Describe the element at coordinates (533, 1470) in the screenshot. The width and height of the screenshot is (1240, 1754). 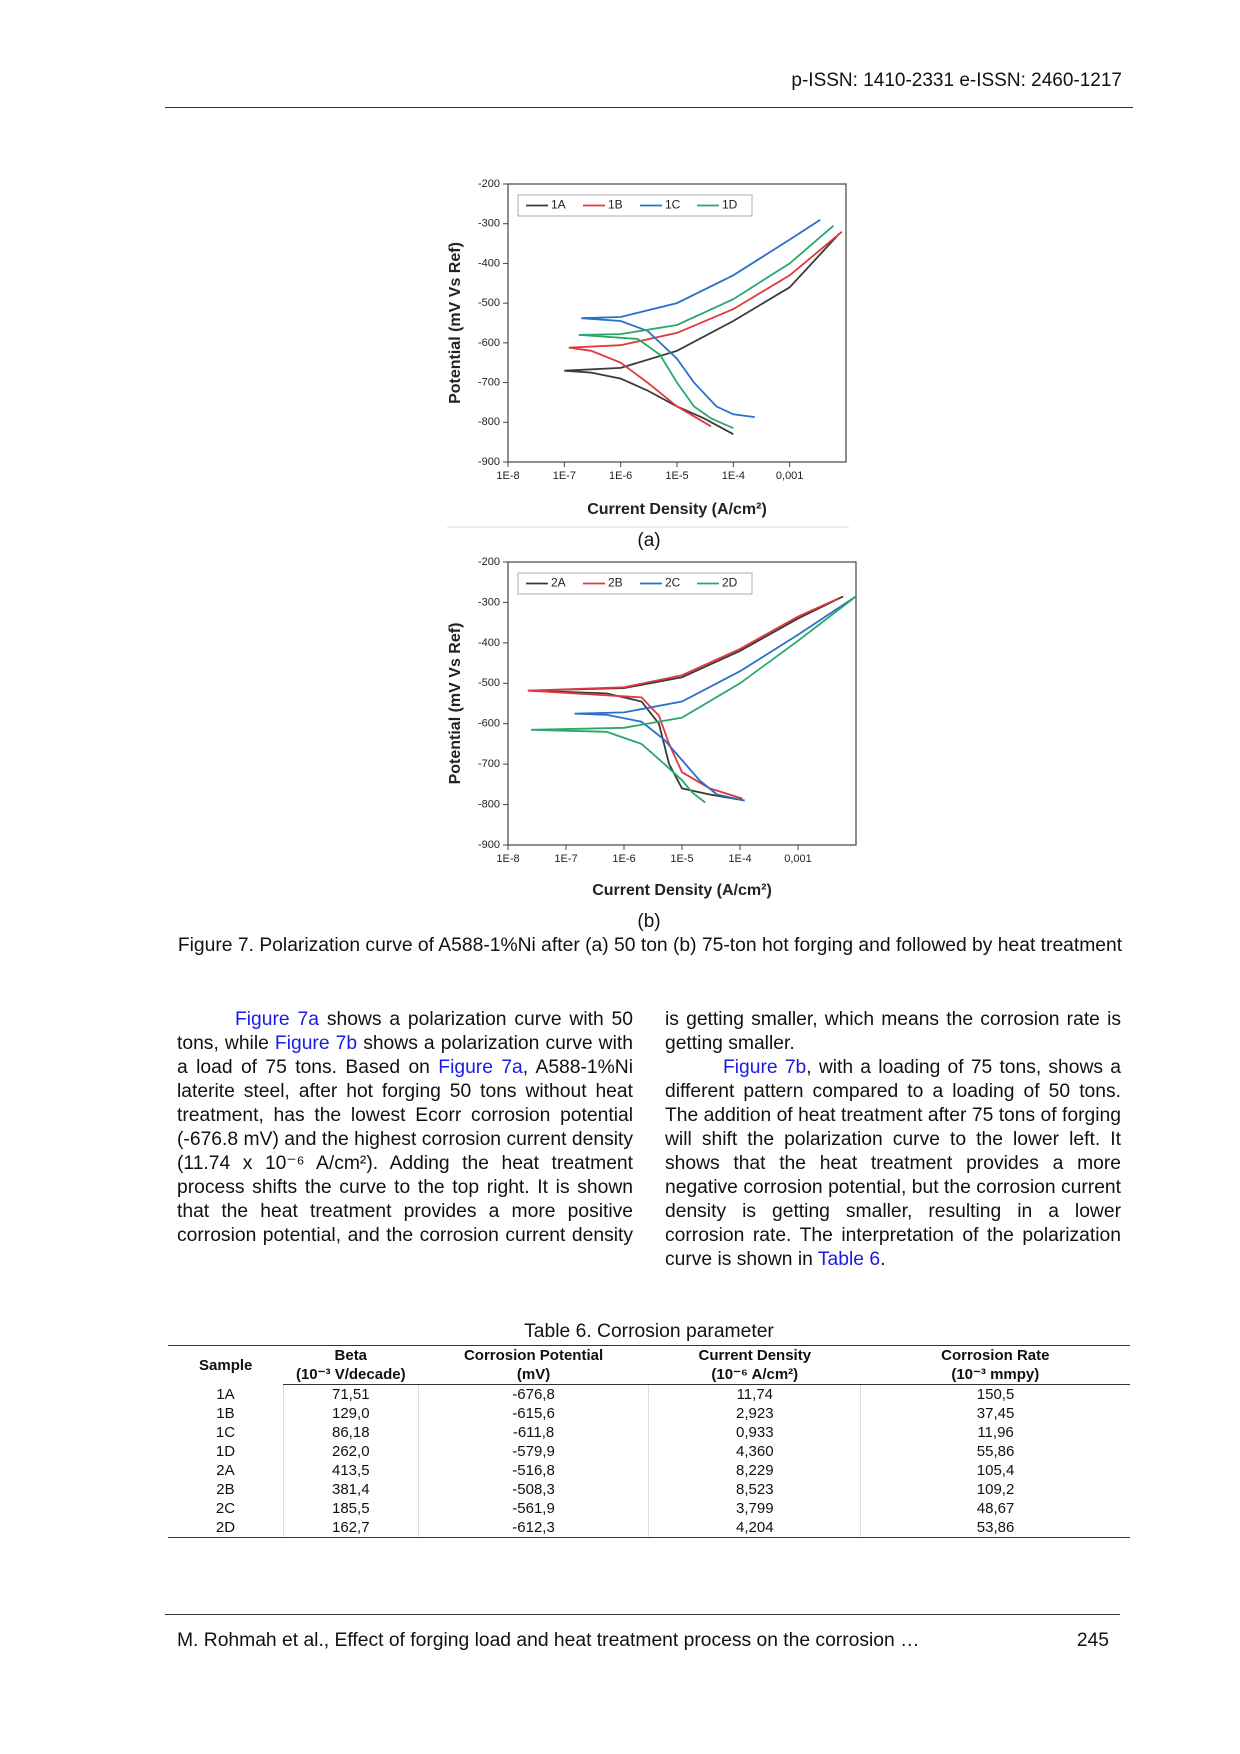
I see `table-cell: -516,8` at that location.